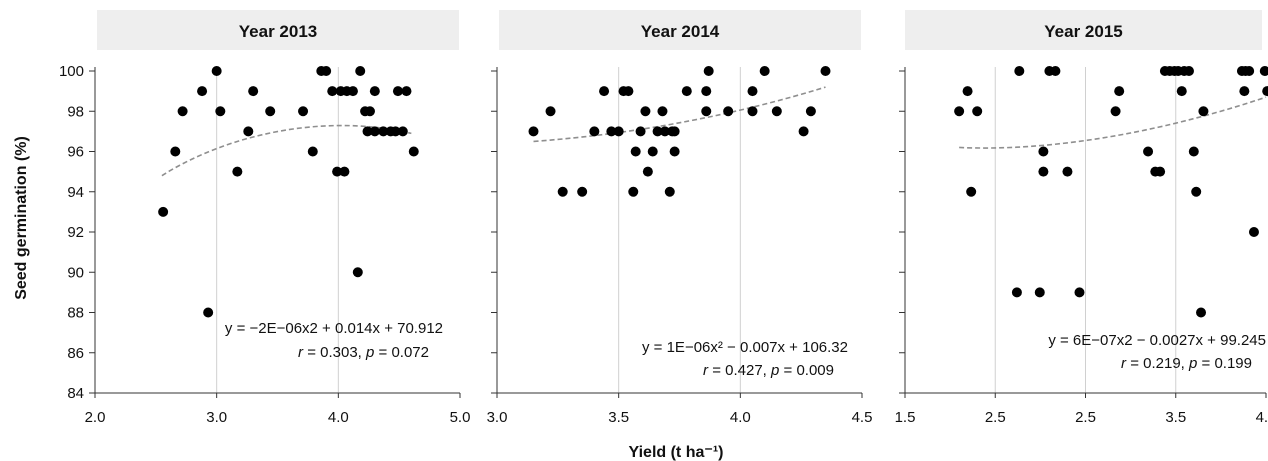 Image resolution: width=1268 pixels, height=461 pixels. What do you see at coordinates (71, 71) in the screenshot?
I see `y-tick-label: 100` at bounding box center [71, 71].